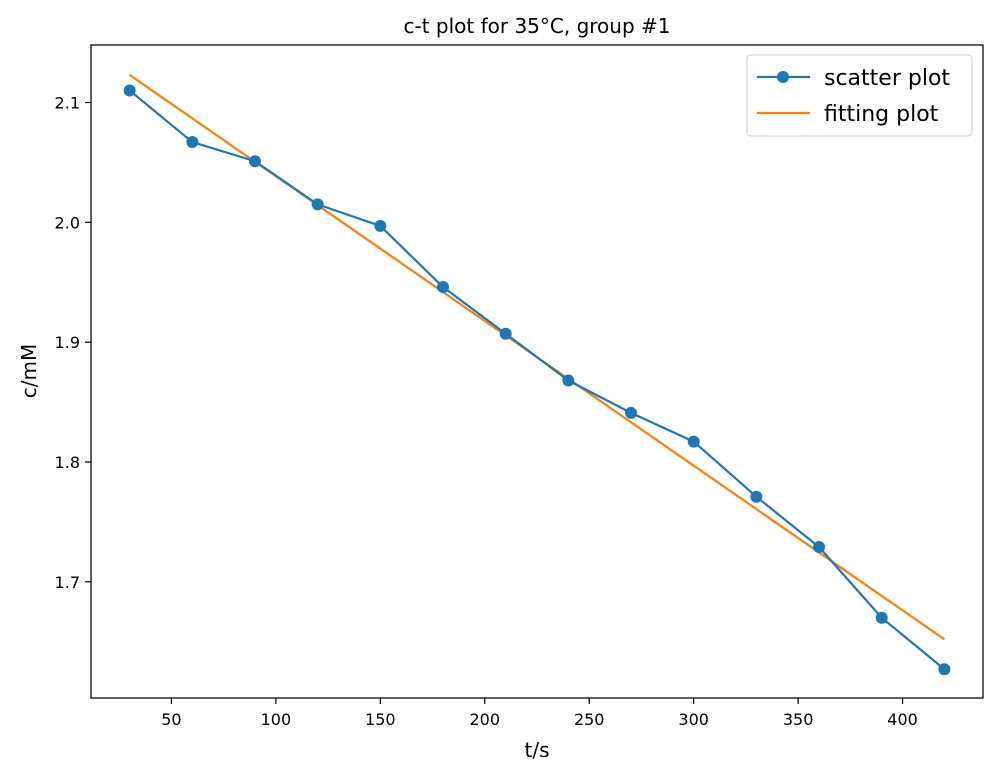  I want to click on x-tick-label: 350, so click(798, 719).